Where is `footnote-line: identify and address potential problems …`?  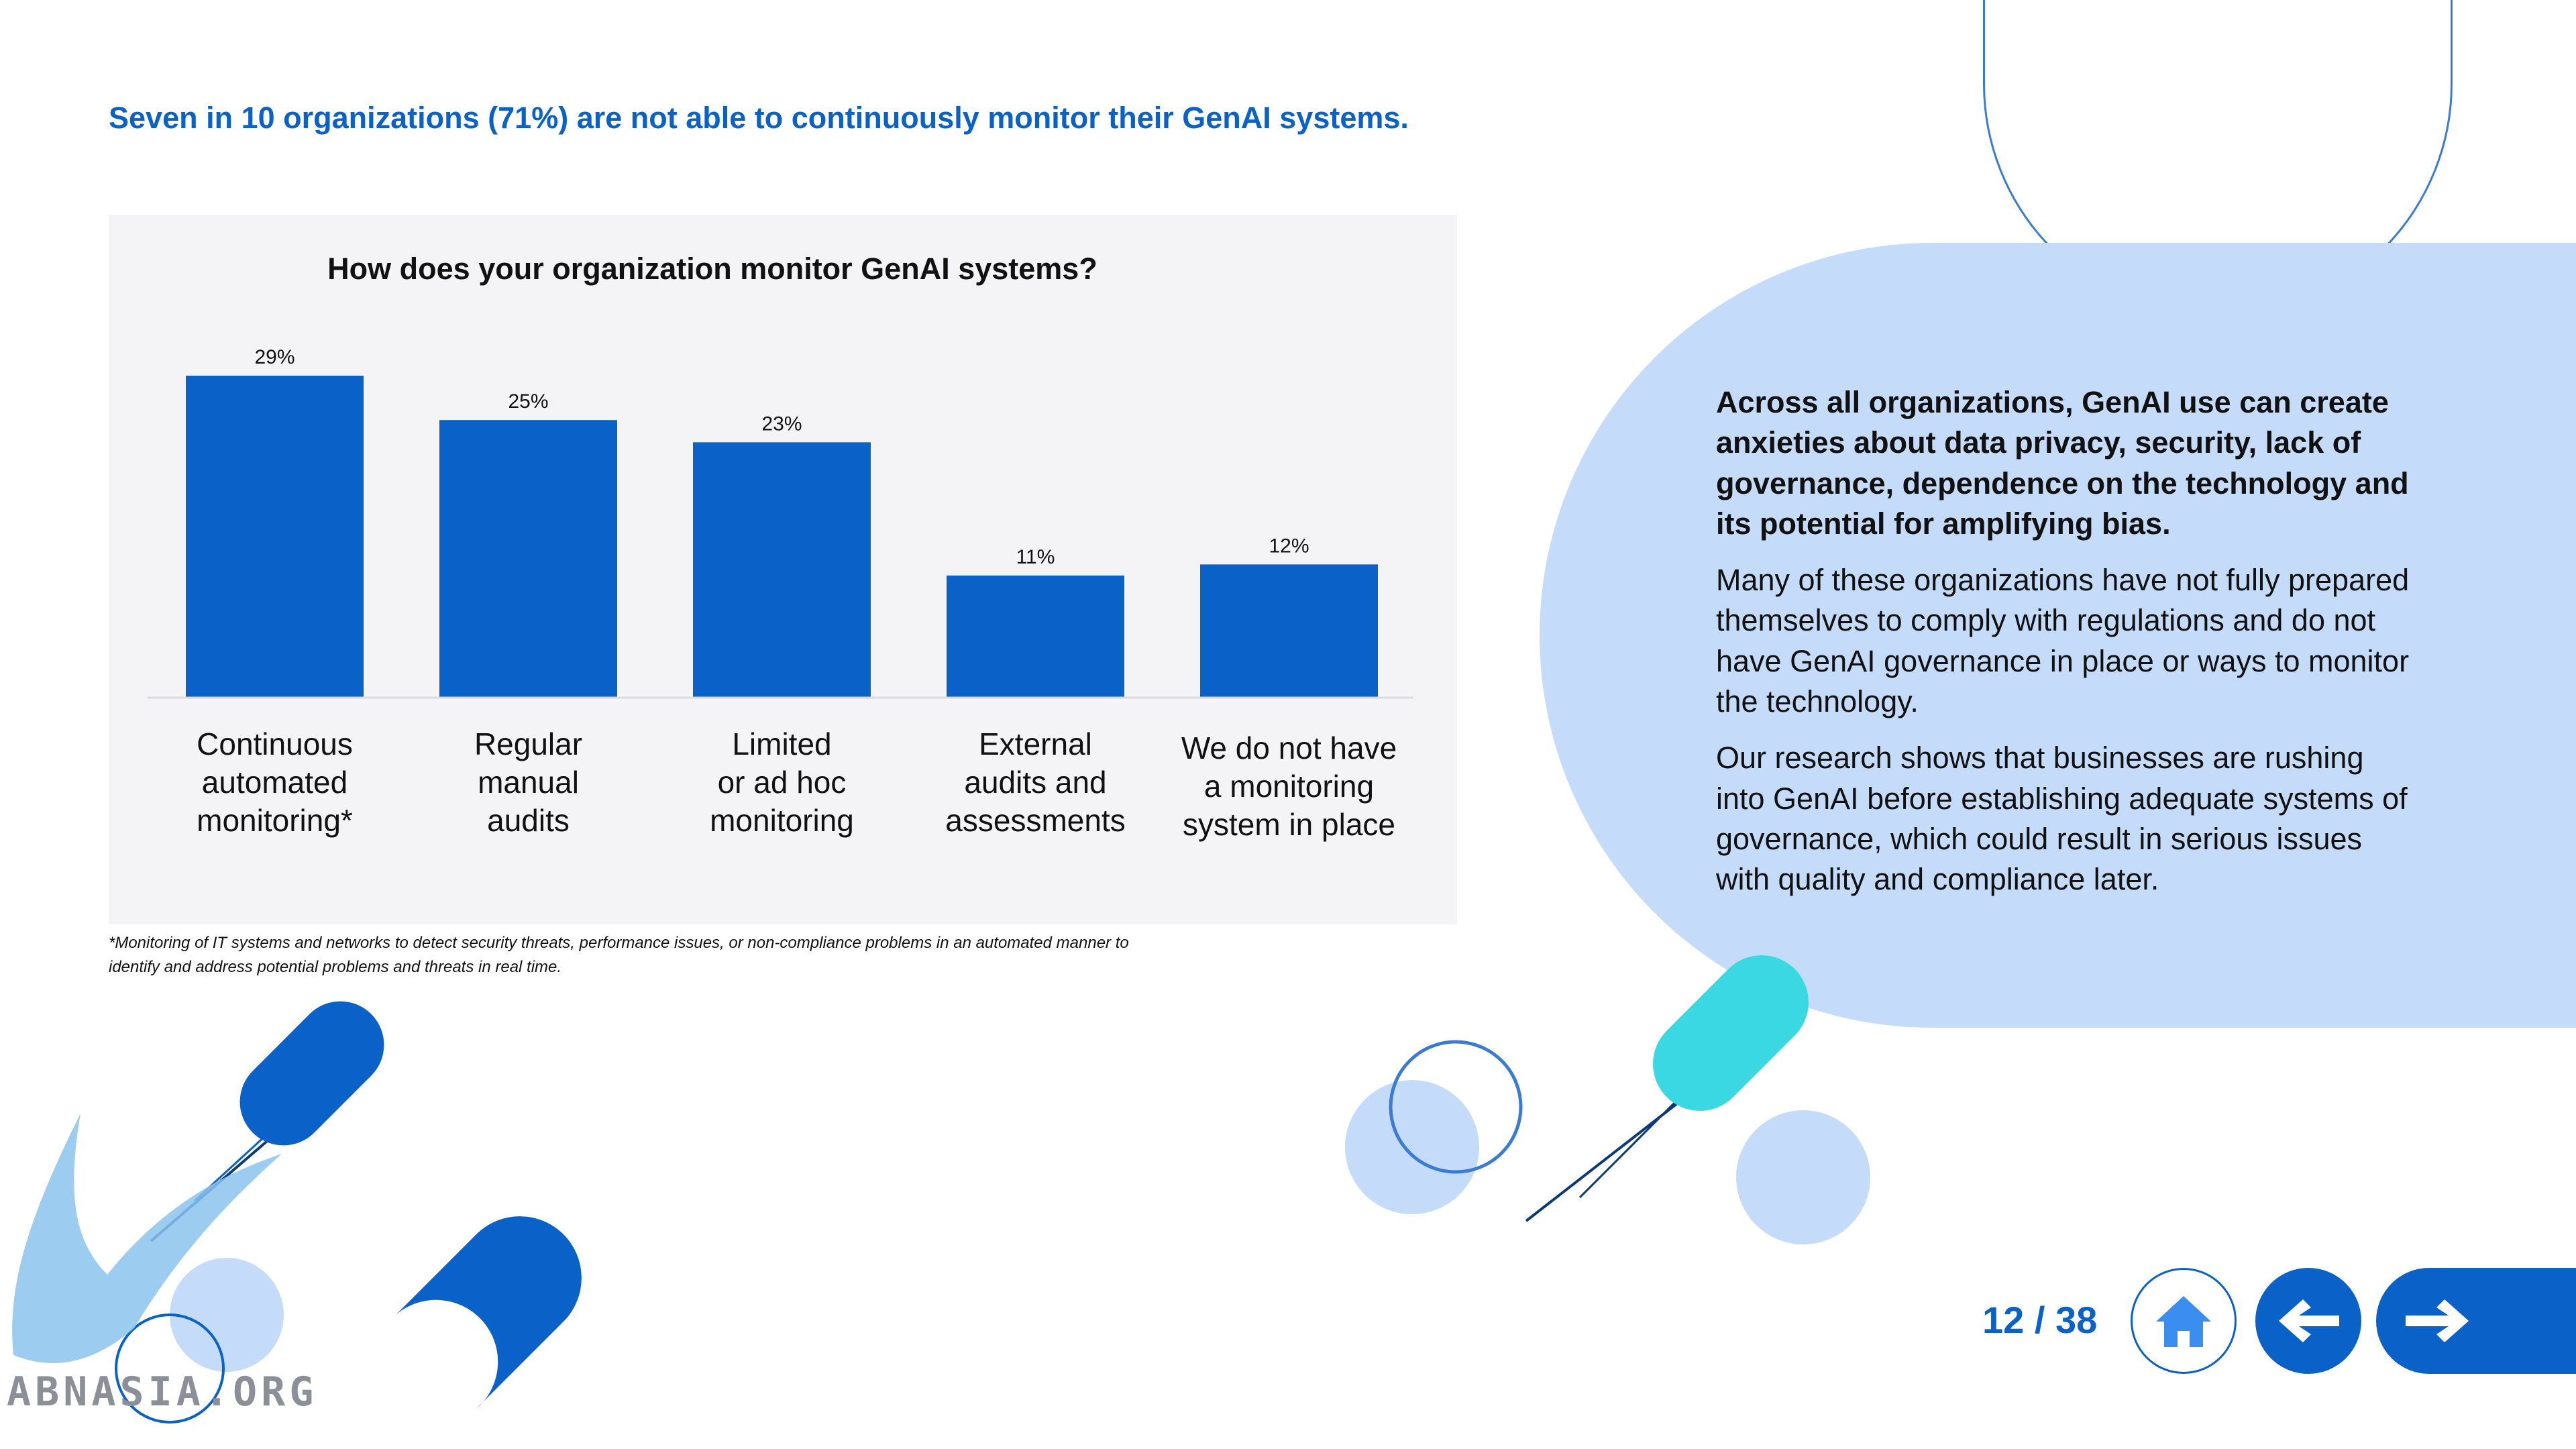
footnote-line: identify and address potential problems … is located at coordinates (335, 967).